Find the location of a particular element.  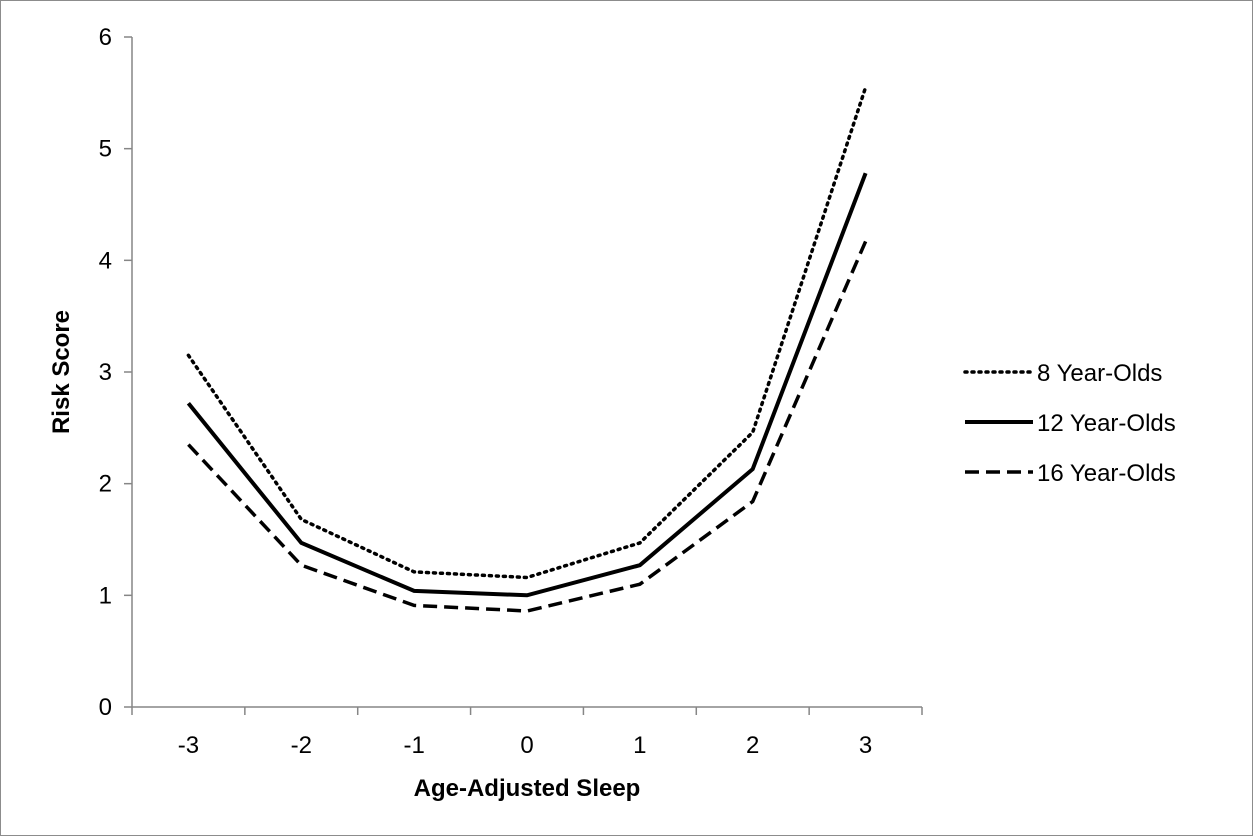

y-tick-label: 4 is located at coordinates (105, 260).